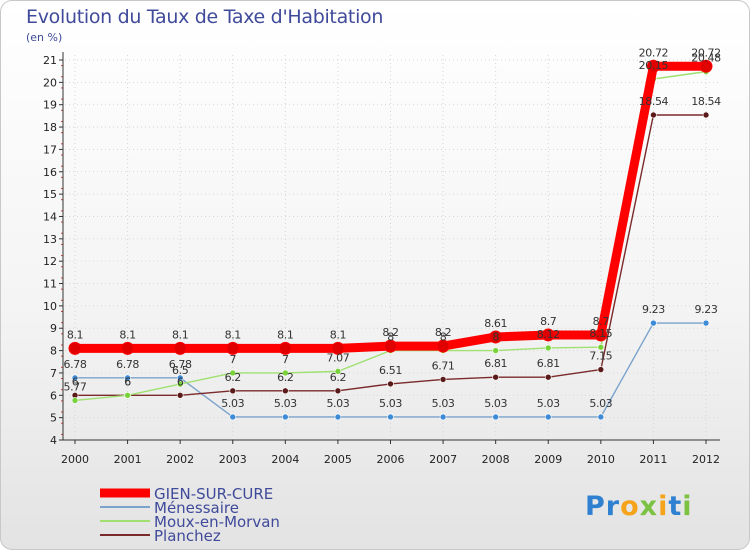 This screenshot has width=750, height=550. What do you see at coordinates (205, 17) in the screenshot?
I see `chart-title: Evolution du Taux de Taxe d'Habitation` at bounding box center [205, 17].